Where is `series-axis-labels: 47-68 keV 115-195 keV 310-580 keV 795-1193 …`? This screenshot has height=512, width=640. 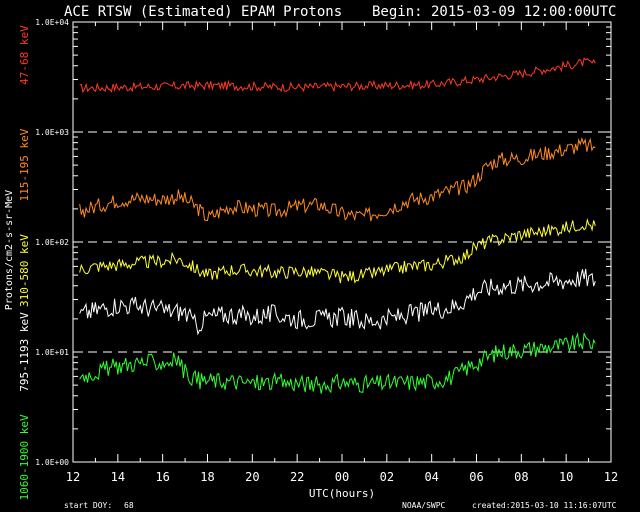 series-axis-labels: 47-68 keV 115-195 keV 310-580 keV 795-1193 … is located at coordinates (24, 263).